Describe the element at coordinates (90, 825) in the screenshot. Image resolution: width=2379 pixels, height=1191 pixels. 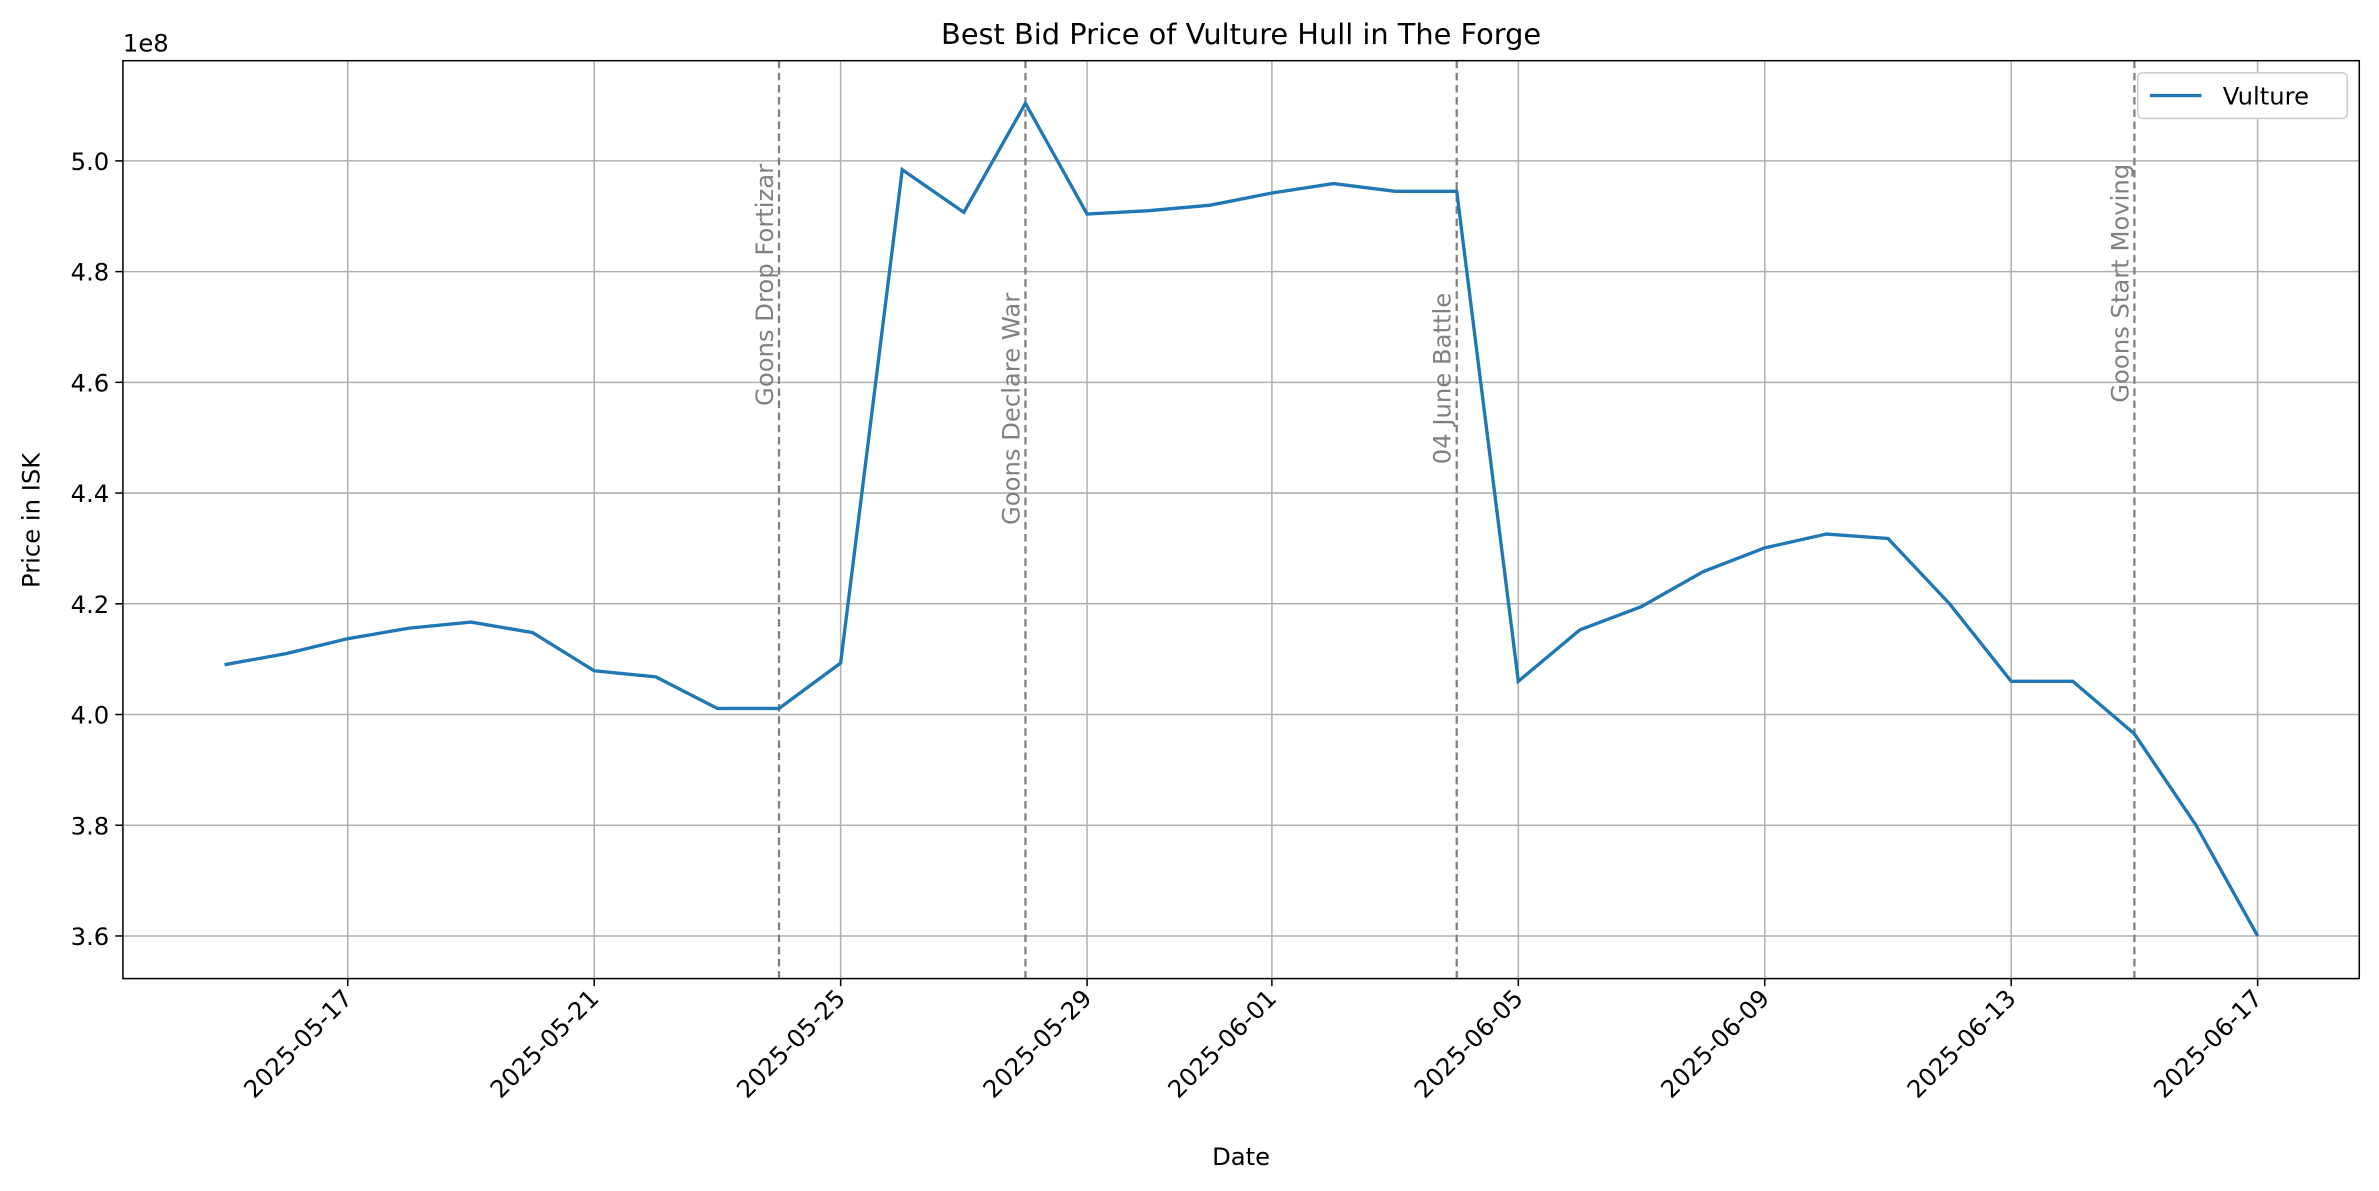
I see `y-tick-label: 3.8` at that location.